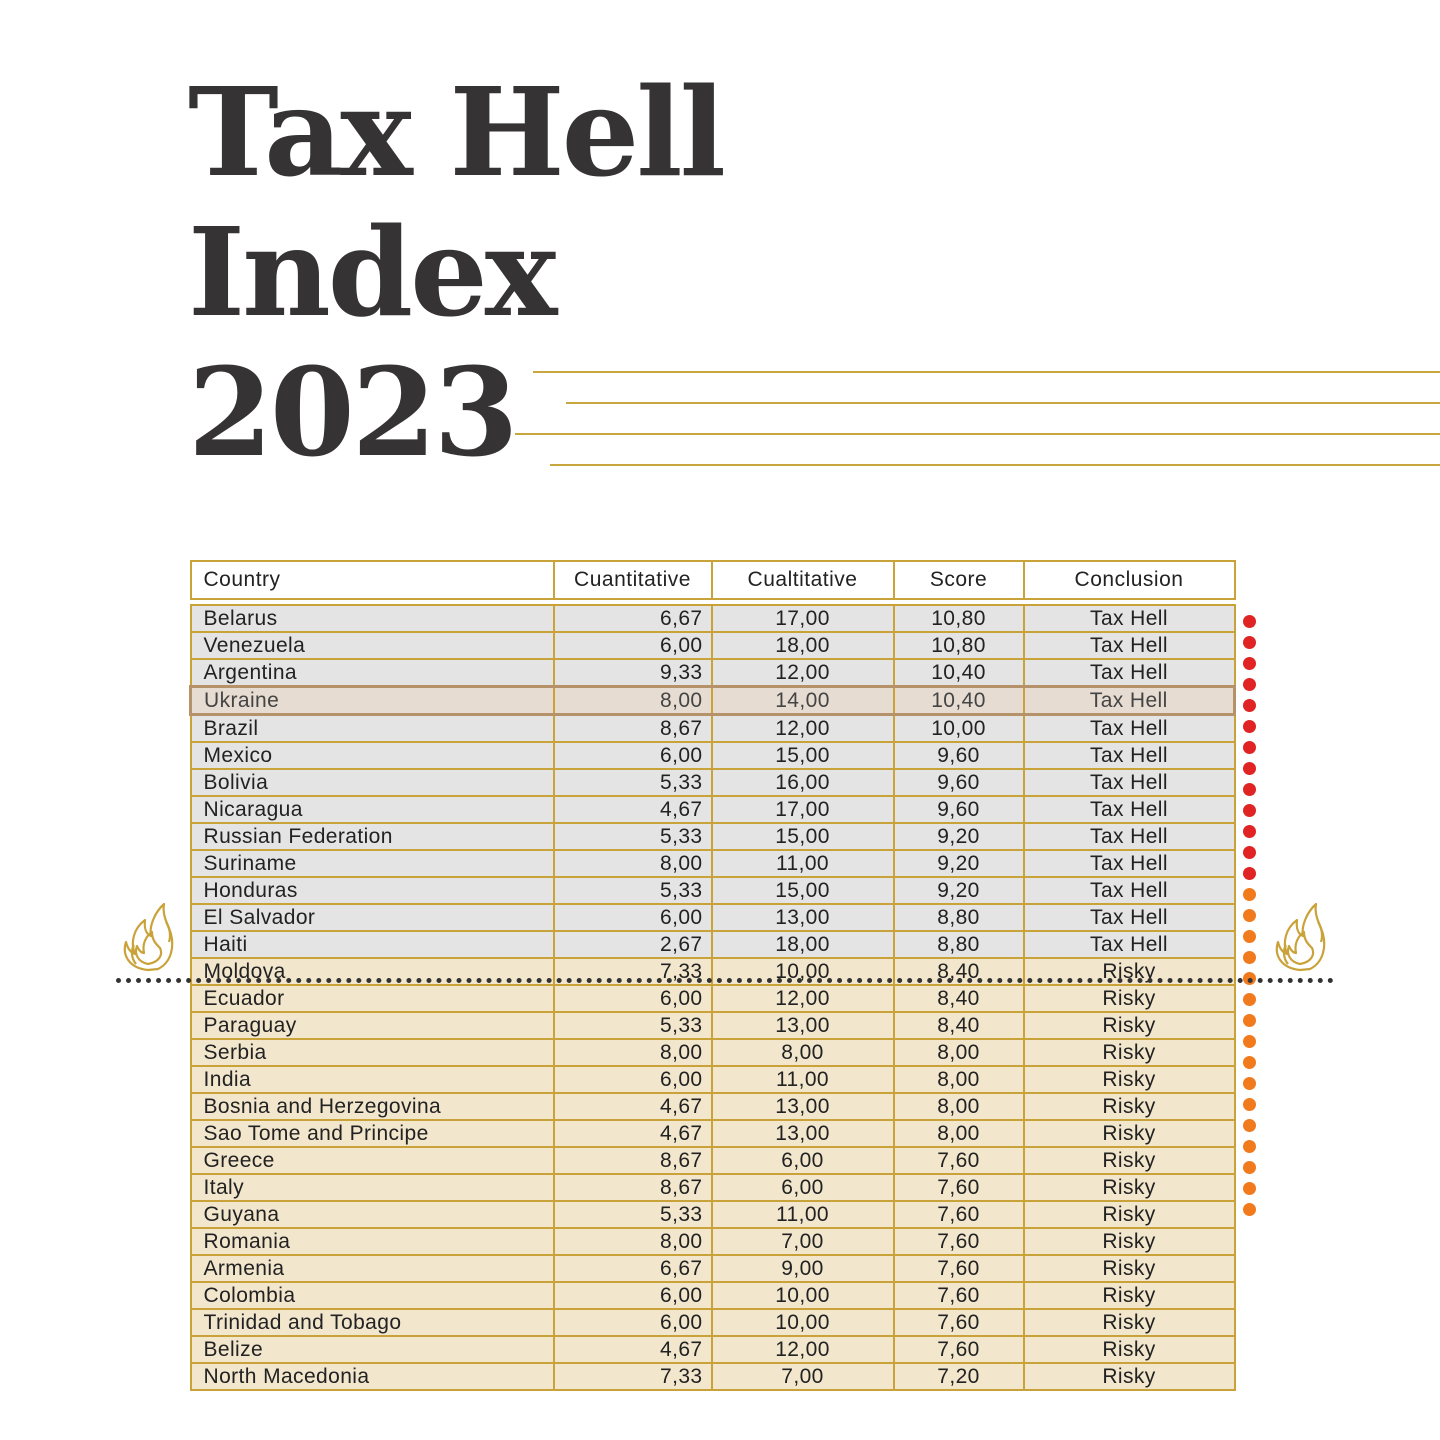  What do you see at coordinates (372, 728) in the screenshot?
I see `cell-country: Brazil` at bounding box center [372, 728].